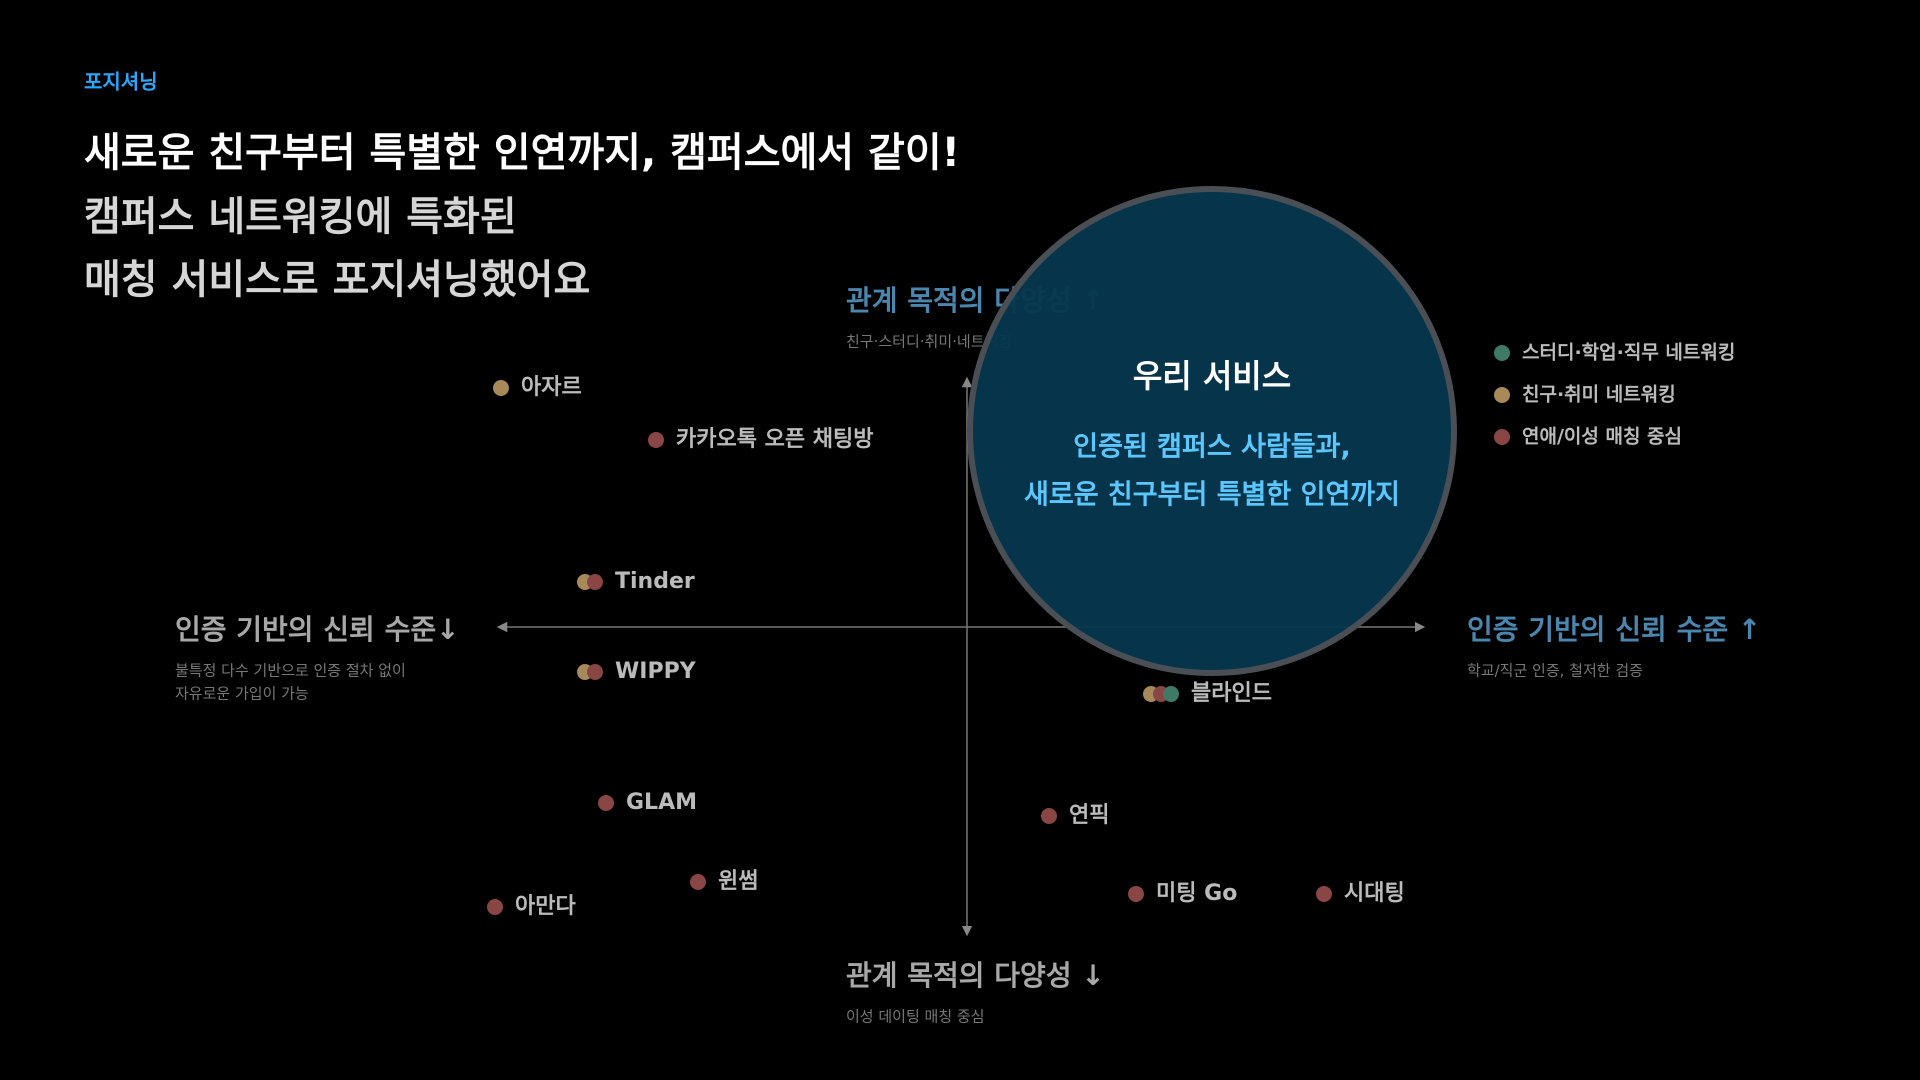 Image resolution: width=1920 pixels, height=1080 pixels. What do you see at coordinates (1231, 693) in the screenshot?
I see `point-label: 블라인드` at bounding box center [1231, 693].